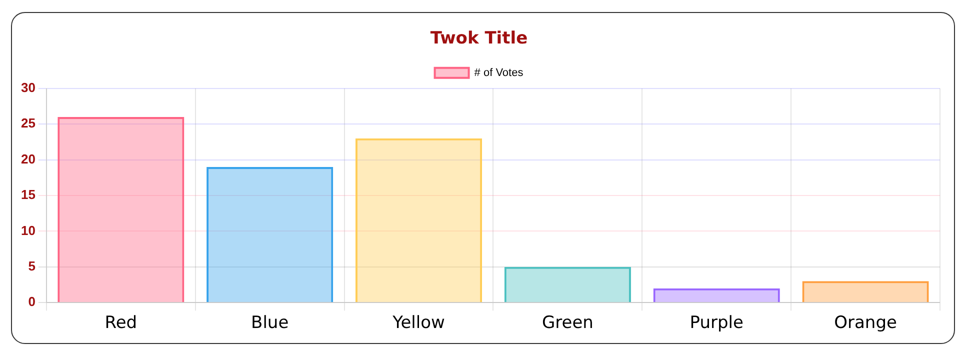 The height and width of the screenshot is (360, 966). What do you see at coordinates (28, 230) in the screenshot?
I see `y-tick-label: 10` at bounding box center [28, 230].